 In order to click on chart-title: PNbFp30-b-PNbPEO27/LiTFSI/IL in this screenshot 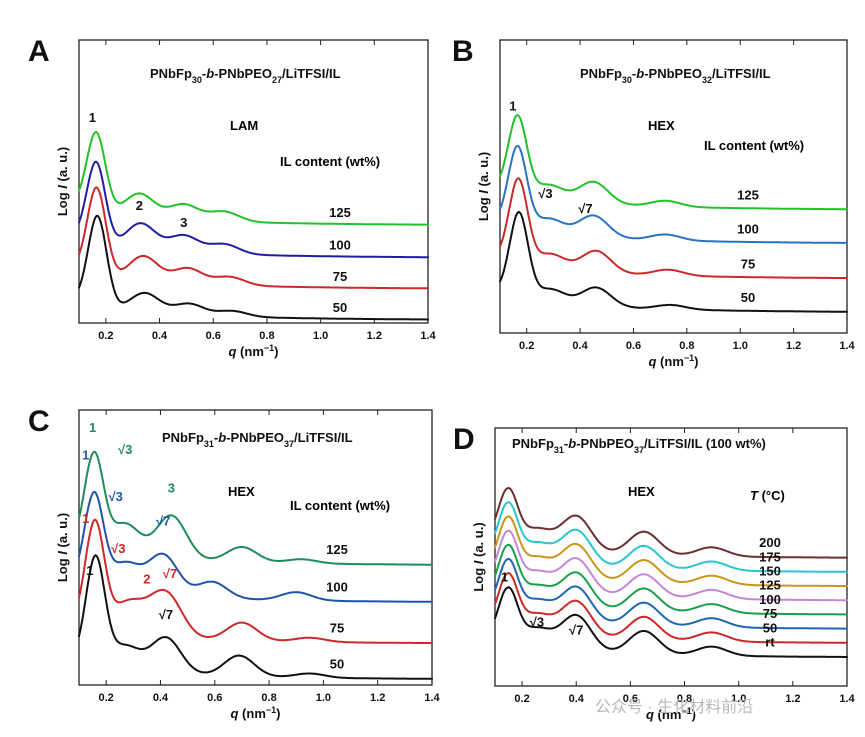, I will do `click(245, 75)`.